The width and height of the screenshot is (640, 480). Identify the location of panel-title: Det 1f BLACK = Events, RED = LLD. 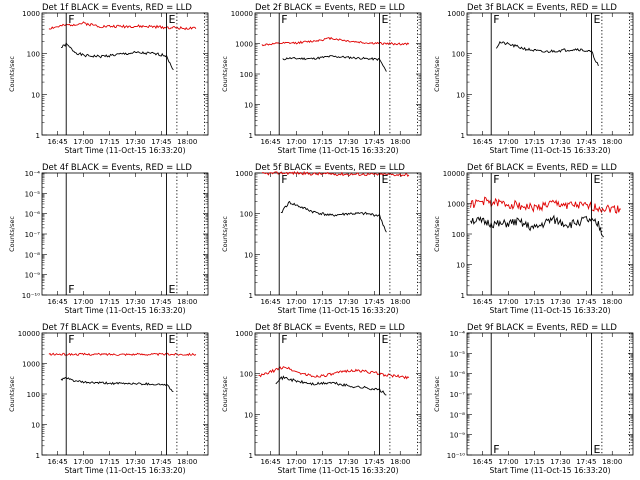
(117, 8).